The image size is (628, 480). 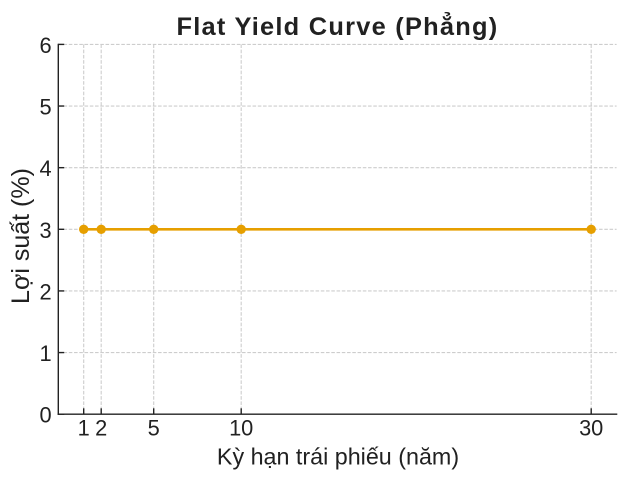 I want to click on svg-text: Flat Yield Curve (Phẳng), so click(x=337, y=25).